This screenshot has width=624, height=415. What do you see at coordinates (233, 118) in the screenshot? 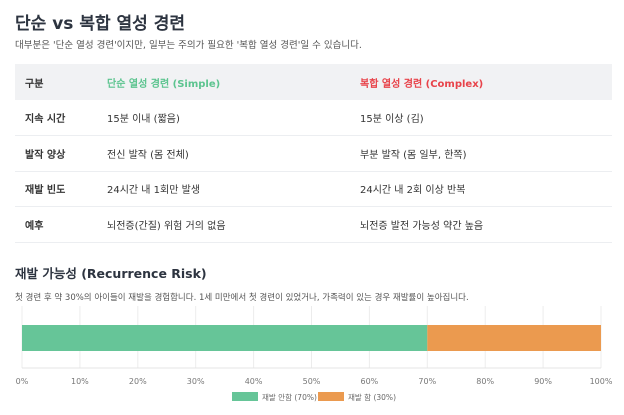
I see `simple-cell: 15분 이내 (짧음)` at bounding box center [233, 118].